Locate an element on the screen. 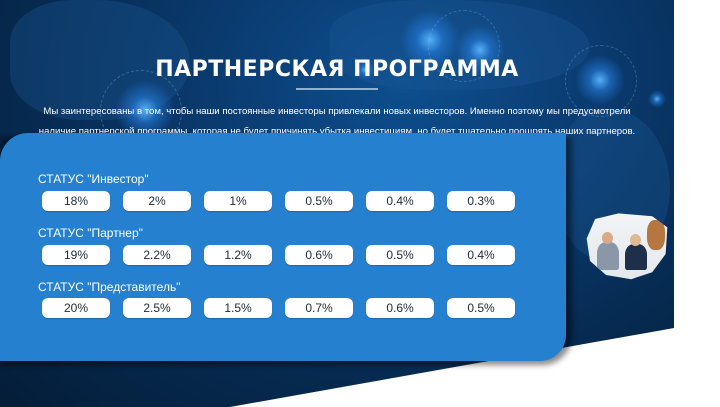  level-3-rate: 1% is located at coordinates (238, 201).